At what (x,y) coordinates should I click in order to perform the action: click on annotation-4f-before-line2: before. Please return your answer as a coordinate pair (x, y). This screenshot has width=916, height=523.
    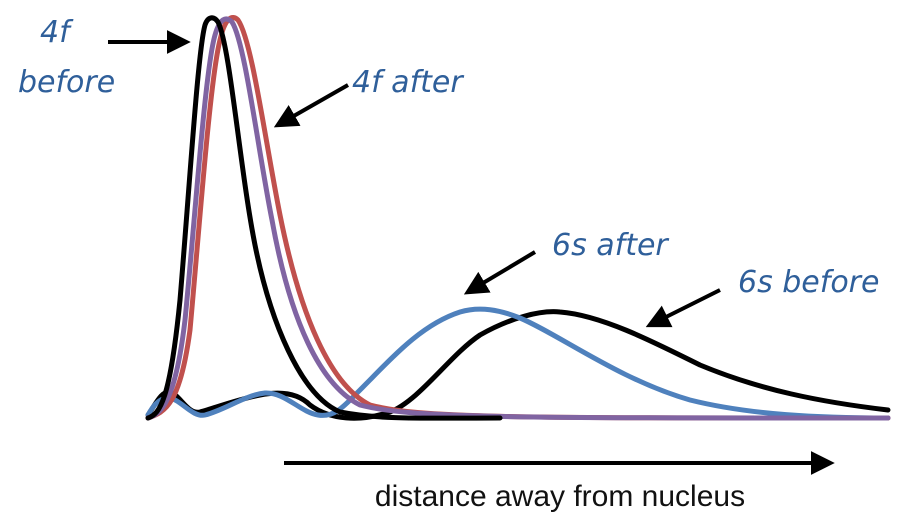
    Looking at the image, I should click on (66, 82).